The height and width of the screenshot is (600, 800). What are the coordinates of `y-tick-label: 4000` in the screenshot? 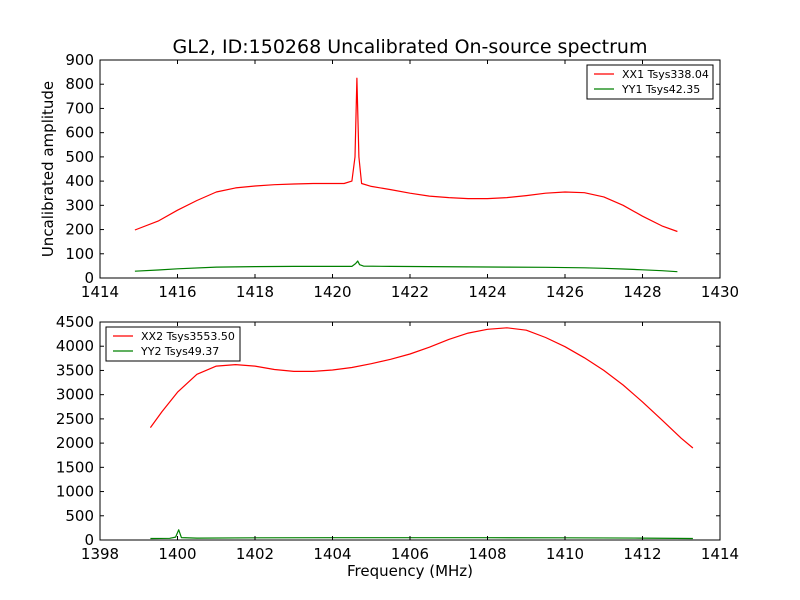 It's located at (75, 346).